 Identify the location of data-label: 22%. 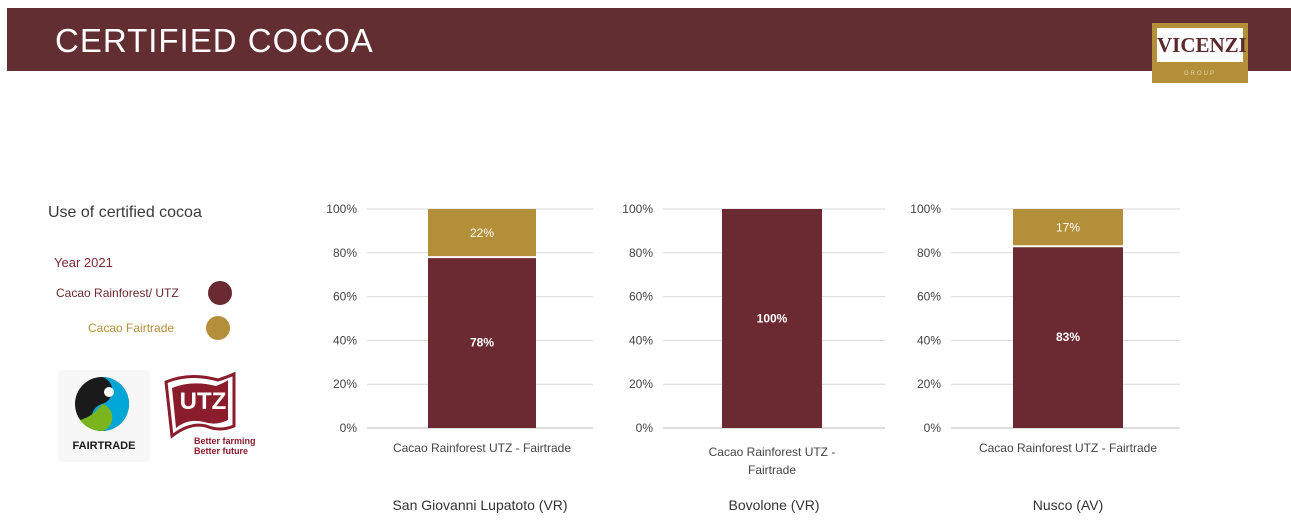
(482, 233).